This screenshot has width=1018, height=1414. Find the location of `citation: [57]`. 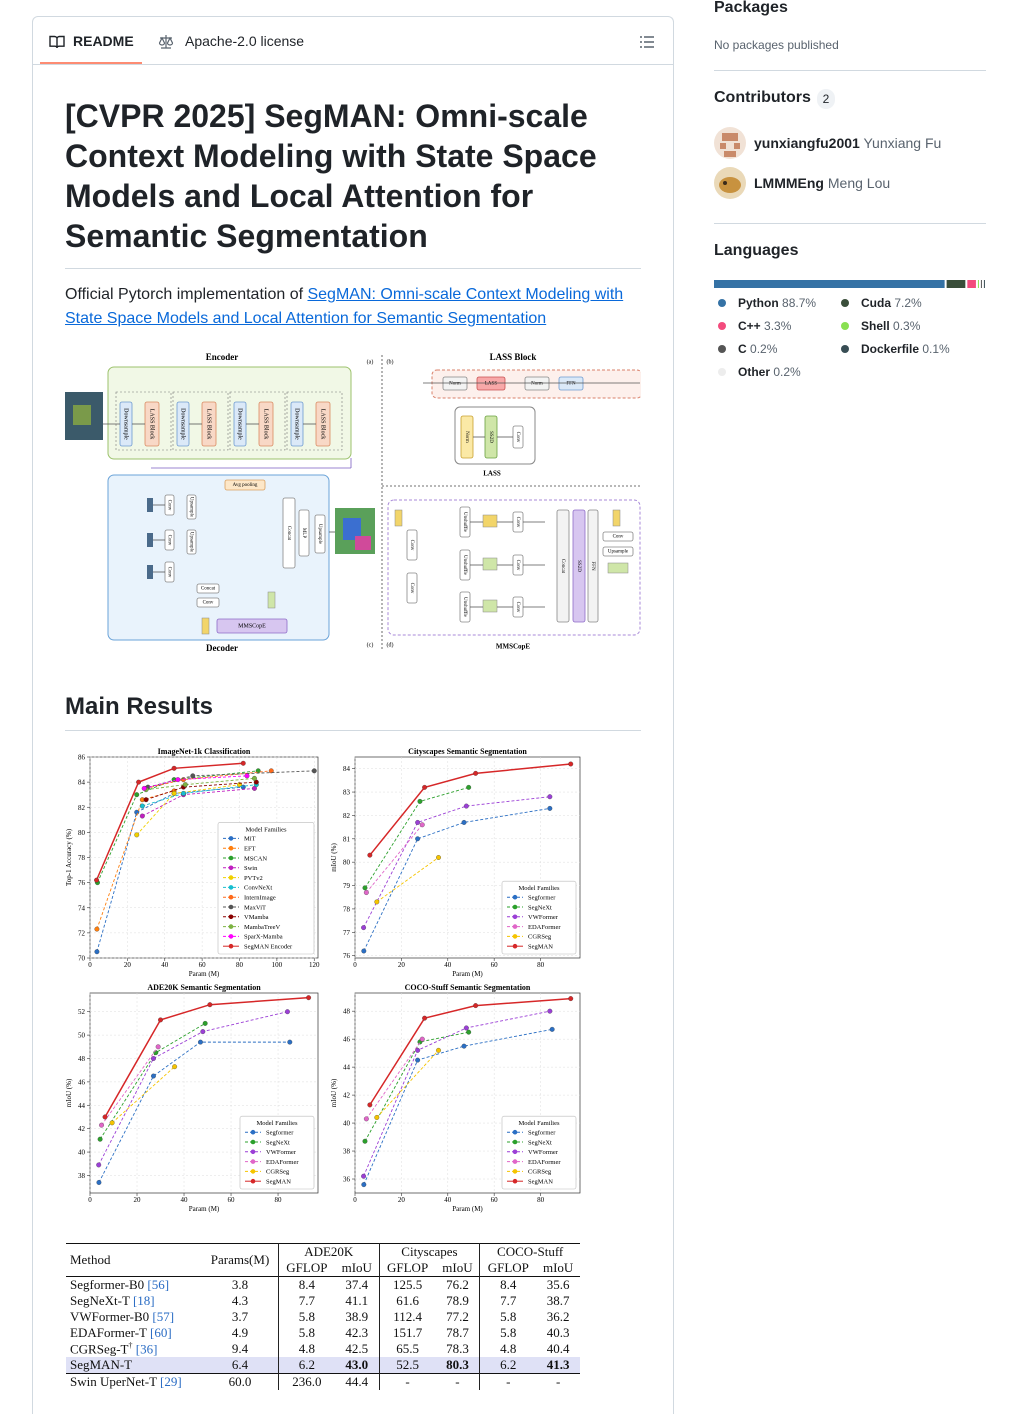

citation: [57] is located at coordinates (163, 1316).